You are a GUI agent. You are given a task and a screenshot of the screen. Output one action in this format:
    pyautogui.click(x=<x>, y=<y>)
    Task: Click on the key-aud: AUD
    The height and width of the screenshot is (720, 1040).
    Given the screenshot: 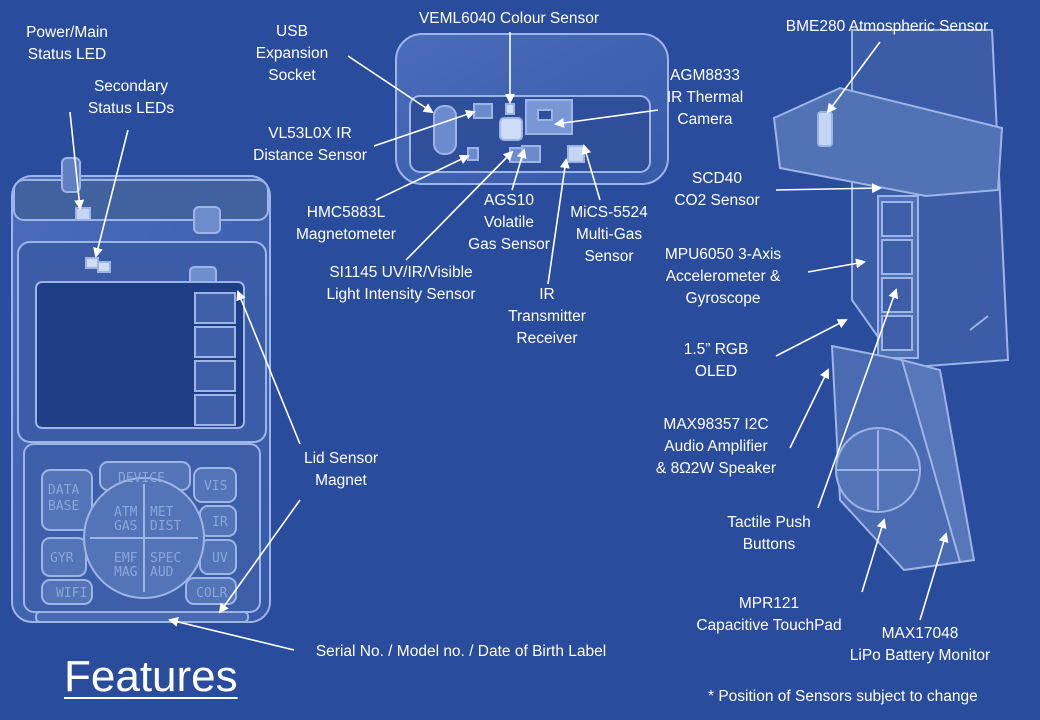 What is the action you would take?
    pyautogui.click(x=162, y=572)
    